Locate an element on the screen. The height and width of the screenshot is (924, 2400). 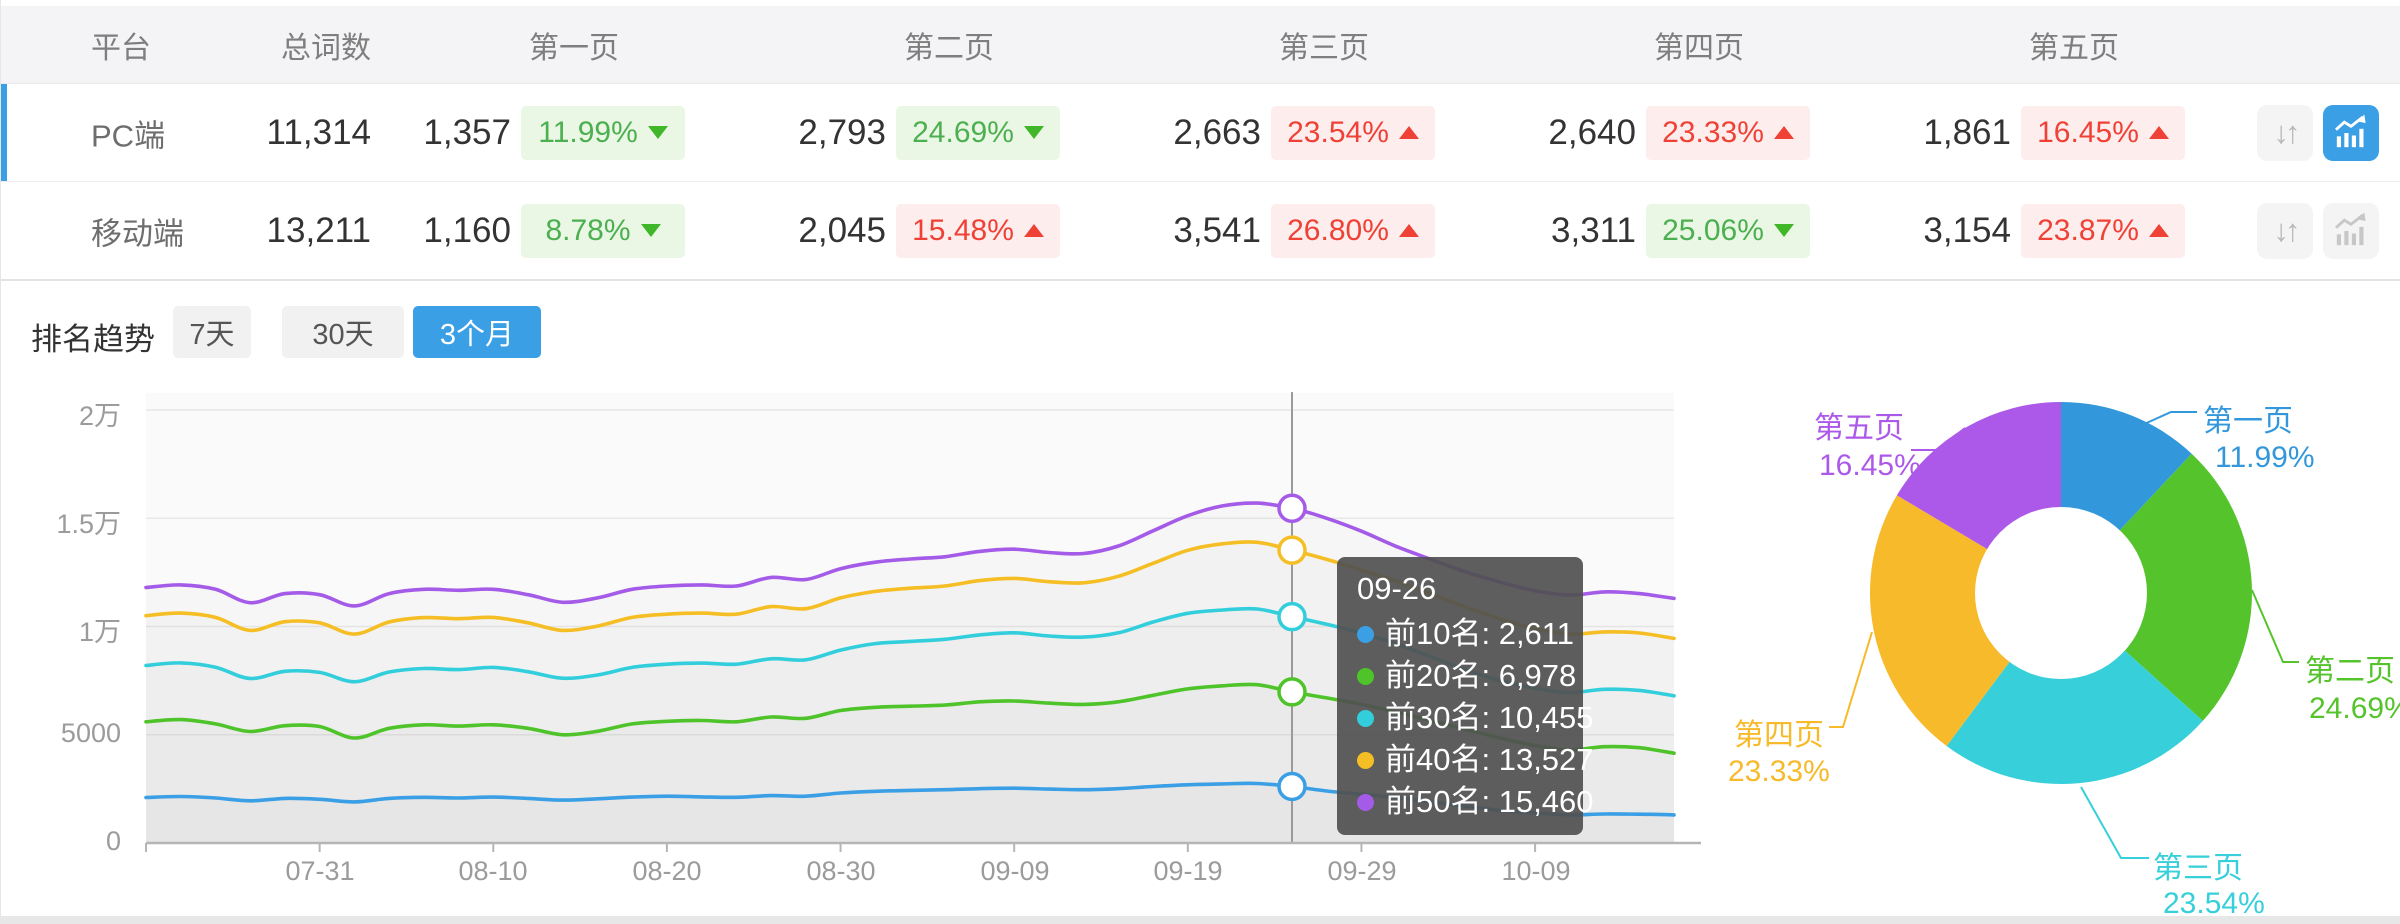
page1-change-pct: 8.78% is located at coordinates (588, 230).